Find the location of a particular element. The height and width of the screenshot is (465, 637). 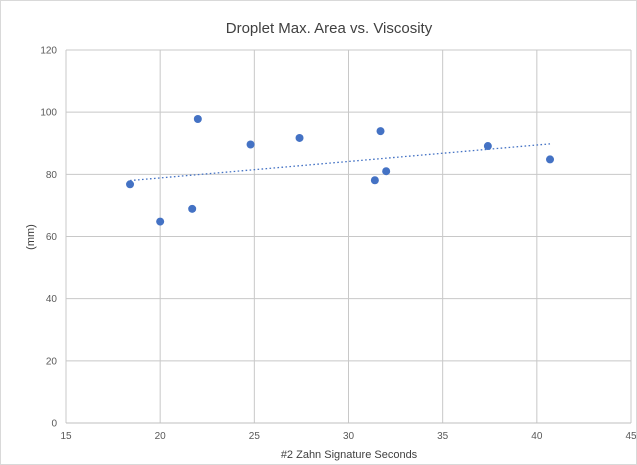

x-axis-label: #2 Zahn Signature Seconds is located at coordinates (349, 455).